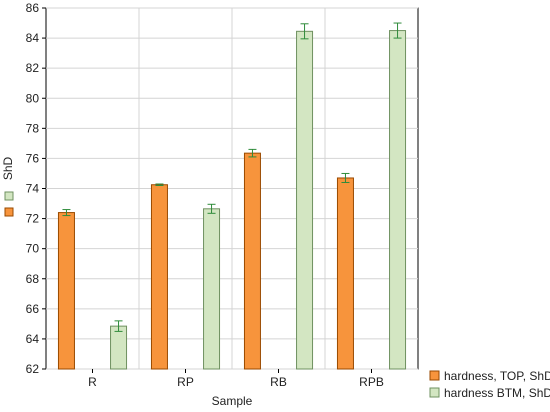 Image resolution: width=550 pixels, height=412 pixels. Describe the element at coordinates (66, 291) in the screenshot. I see `bar-top-r` at that location.